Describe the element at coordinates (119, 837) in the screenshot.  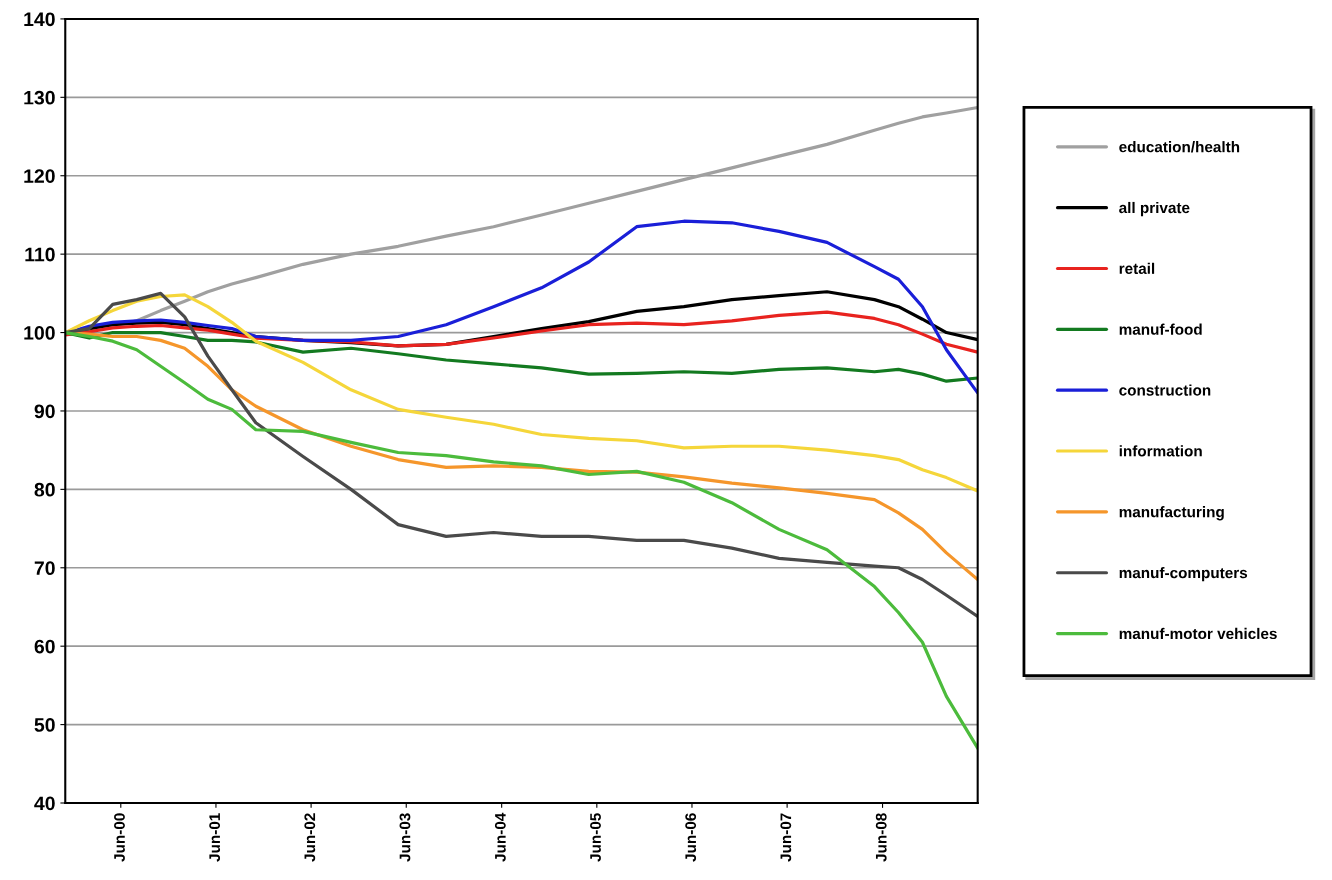
I see `x-tick-label: Jun-00` at that location.